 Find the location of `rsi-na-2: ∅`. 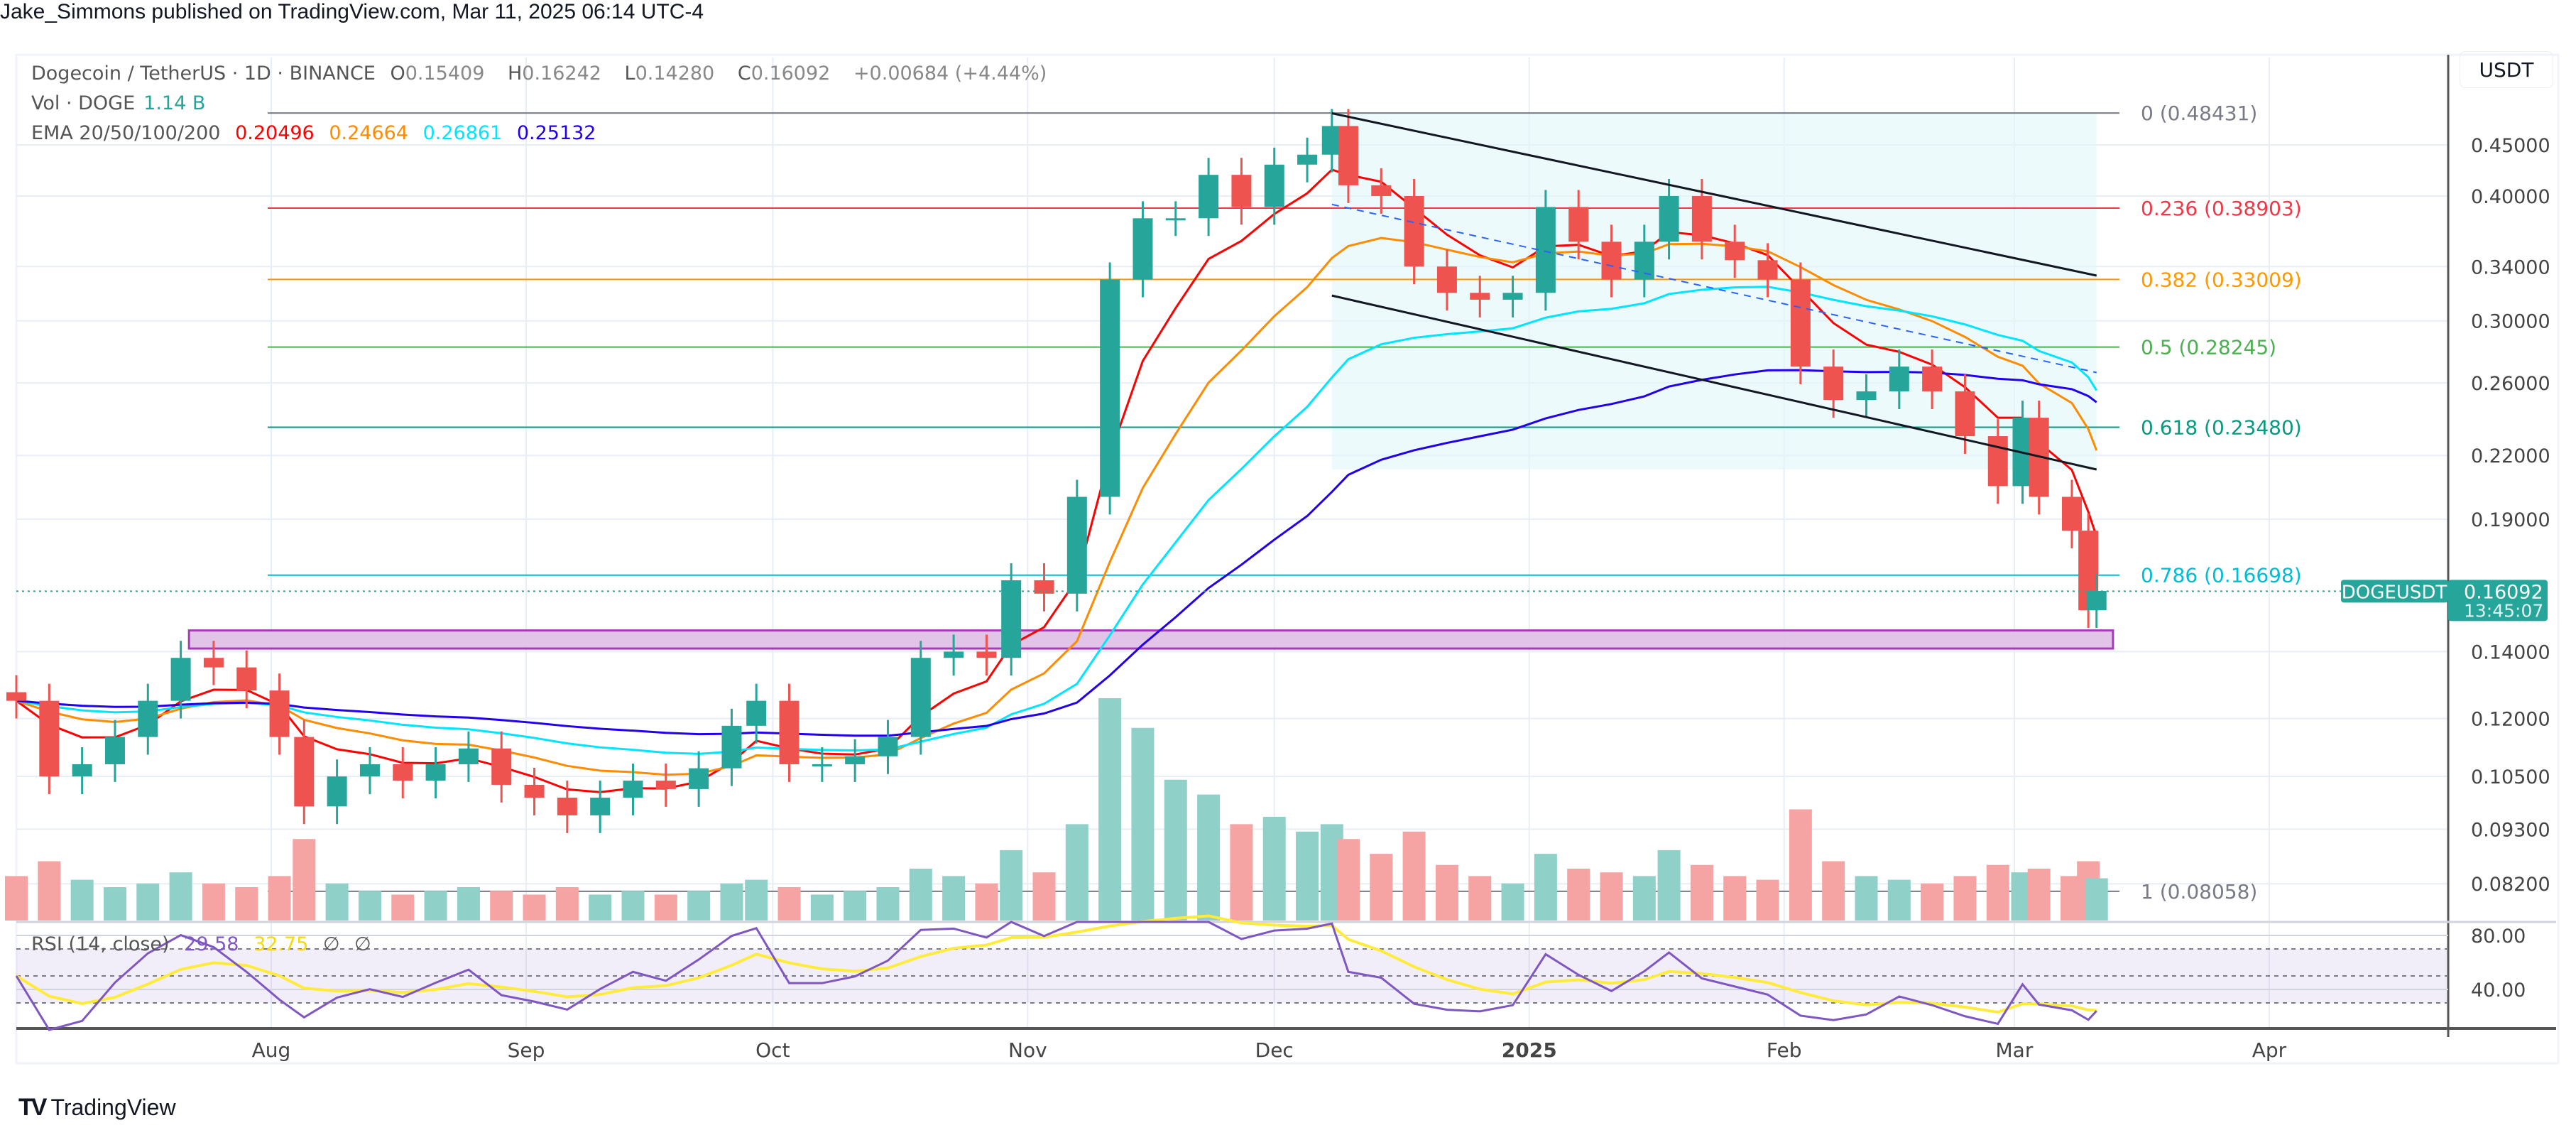

rsi-na-2: ∅ is located at coordinates (362, 944).